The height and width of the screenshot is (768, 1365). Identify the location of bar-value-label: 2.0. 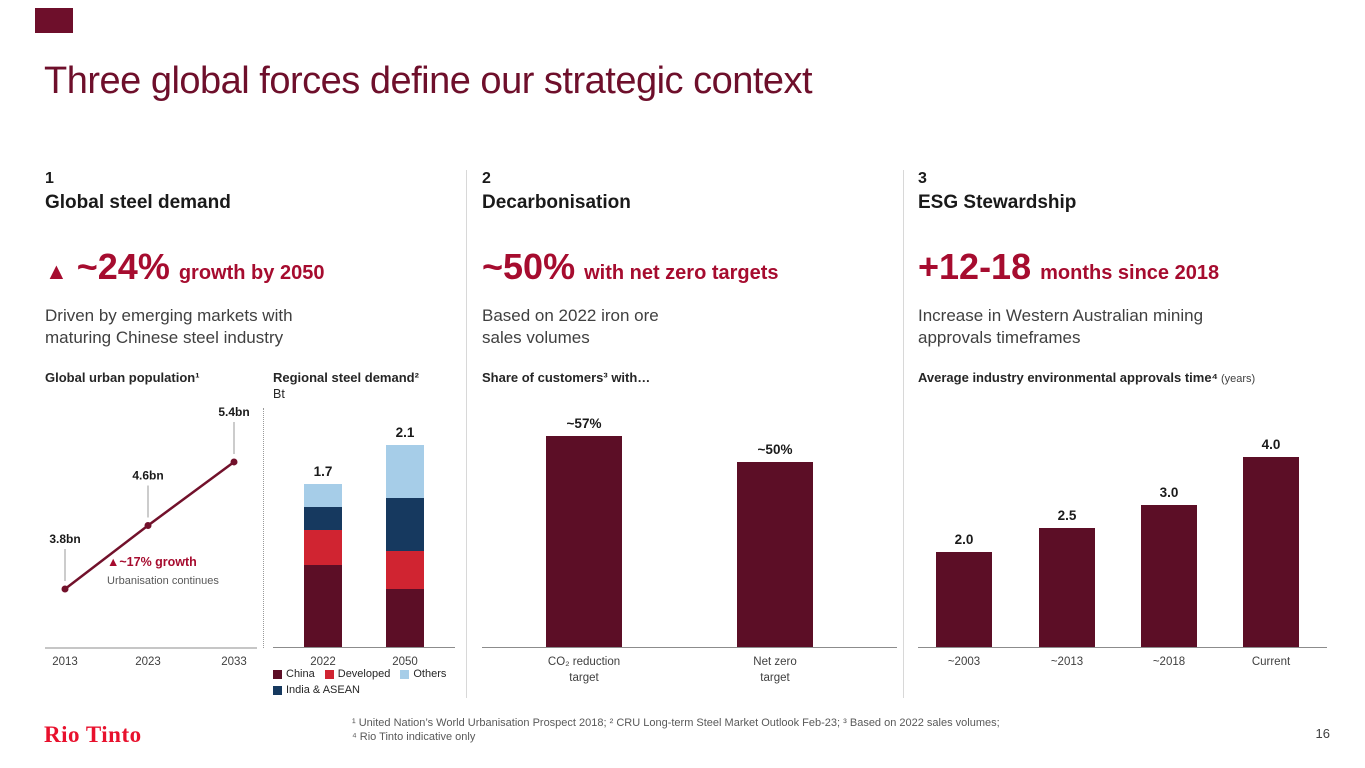
(964, 539).